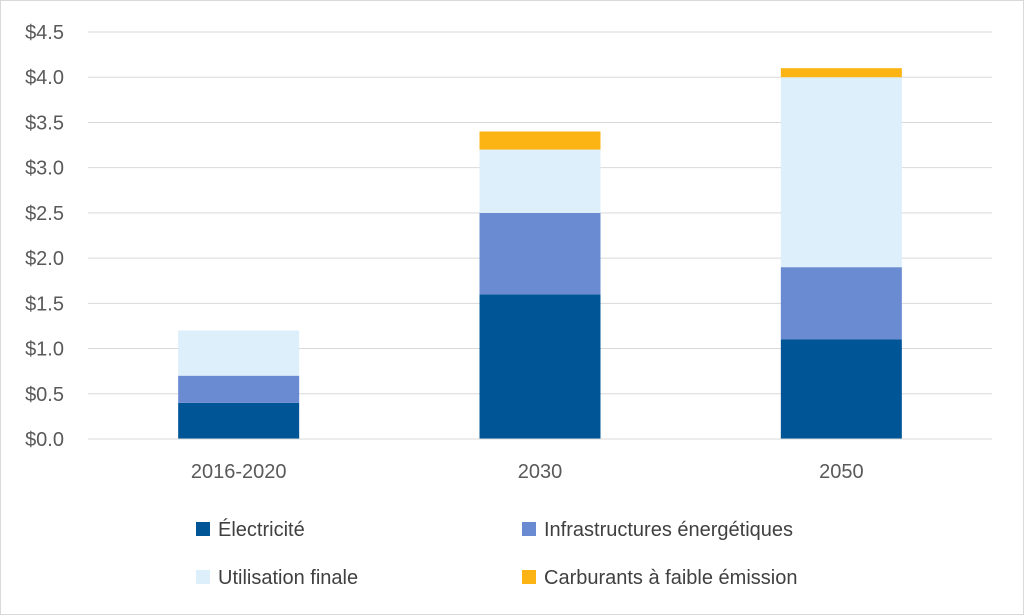  Describe the element at coordinates (261, 529) in the screenshot. I see `legend-label: Électricité` at that location.